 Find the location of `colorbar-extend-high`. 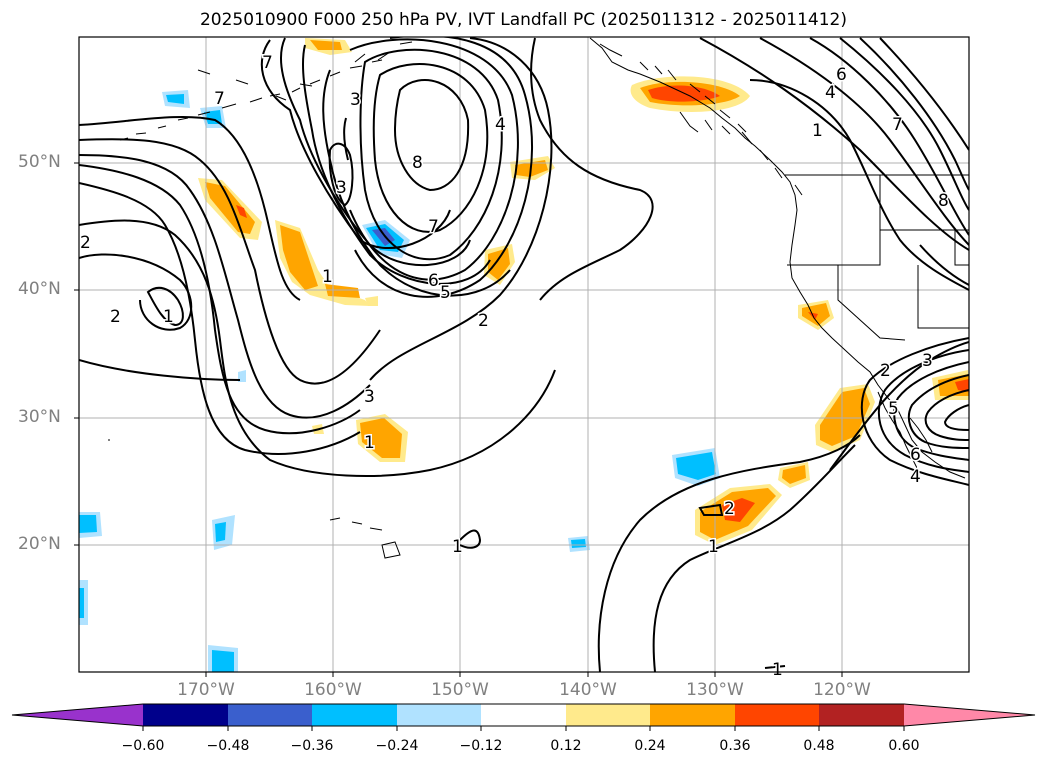

colorbar-extend-high is located at coordinates (969, 715).